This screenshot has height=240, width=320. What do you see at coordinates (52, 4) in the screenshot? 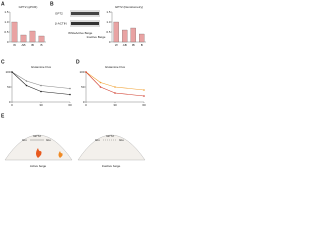
I see `panel-label: B` at bounding box center [52, 4].